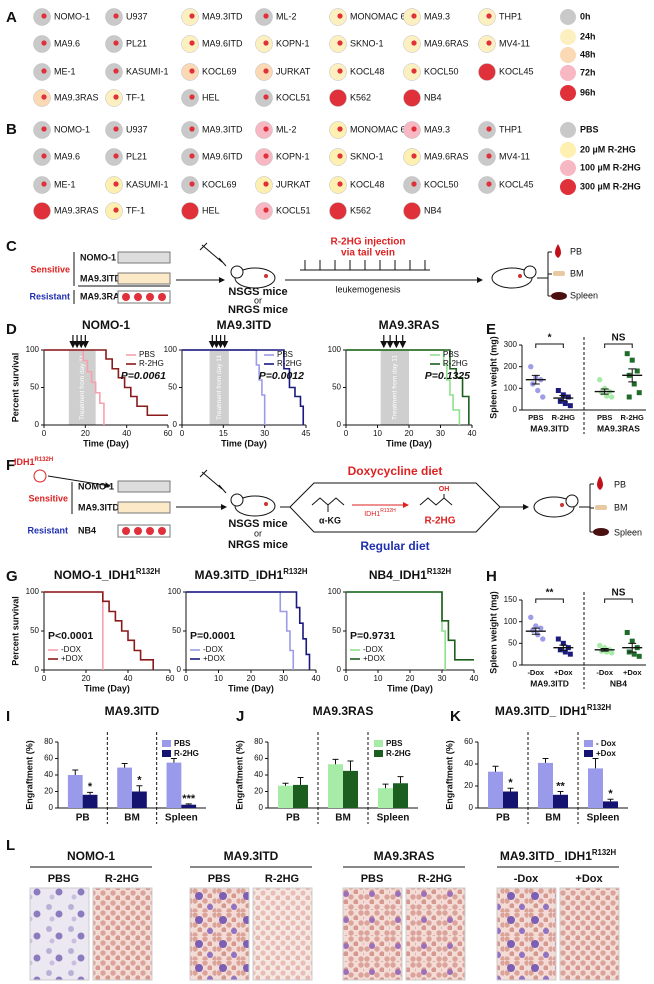  What do you see at coordinates (222, 156) in the screenshot?
I see `cell-line-label: MA9.6ITD` at bounding box center [222, 156].